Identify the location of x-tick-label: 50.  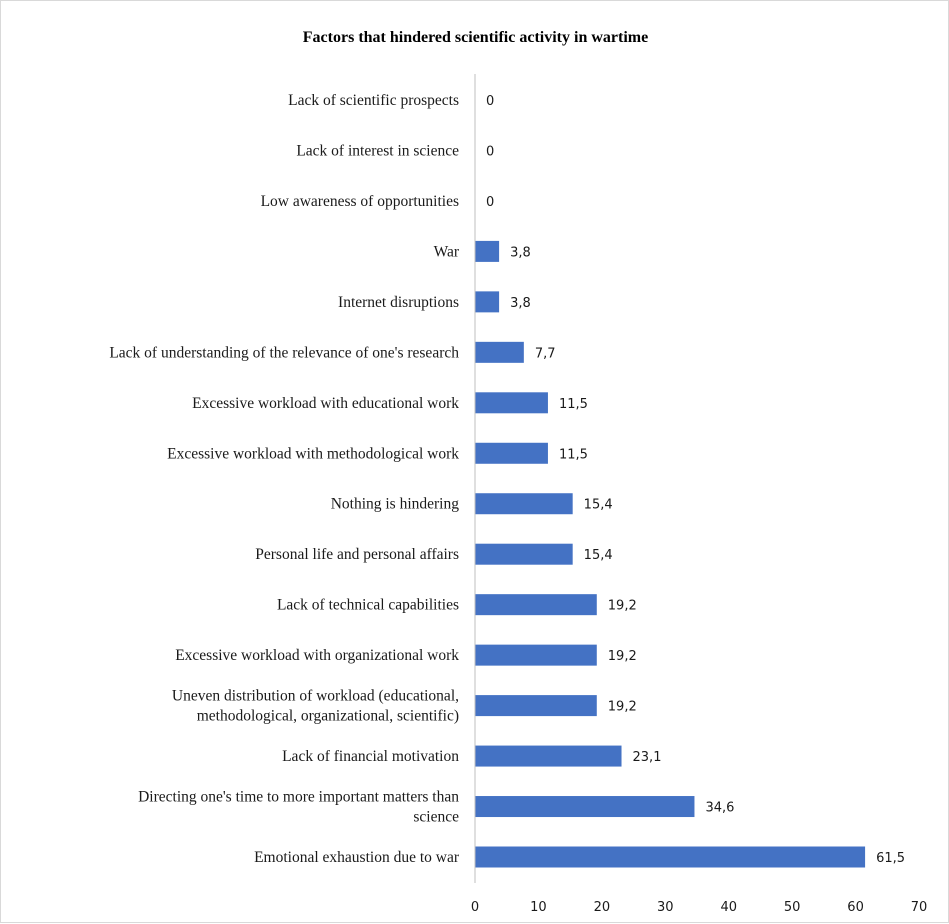
(792, 907).